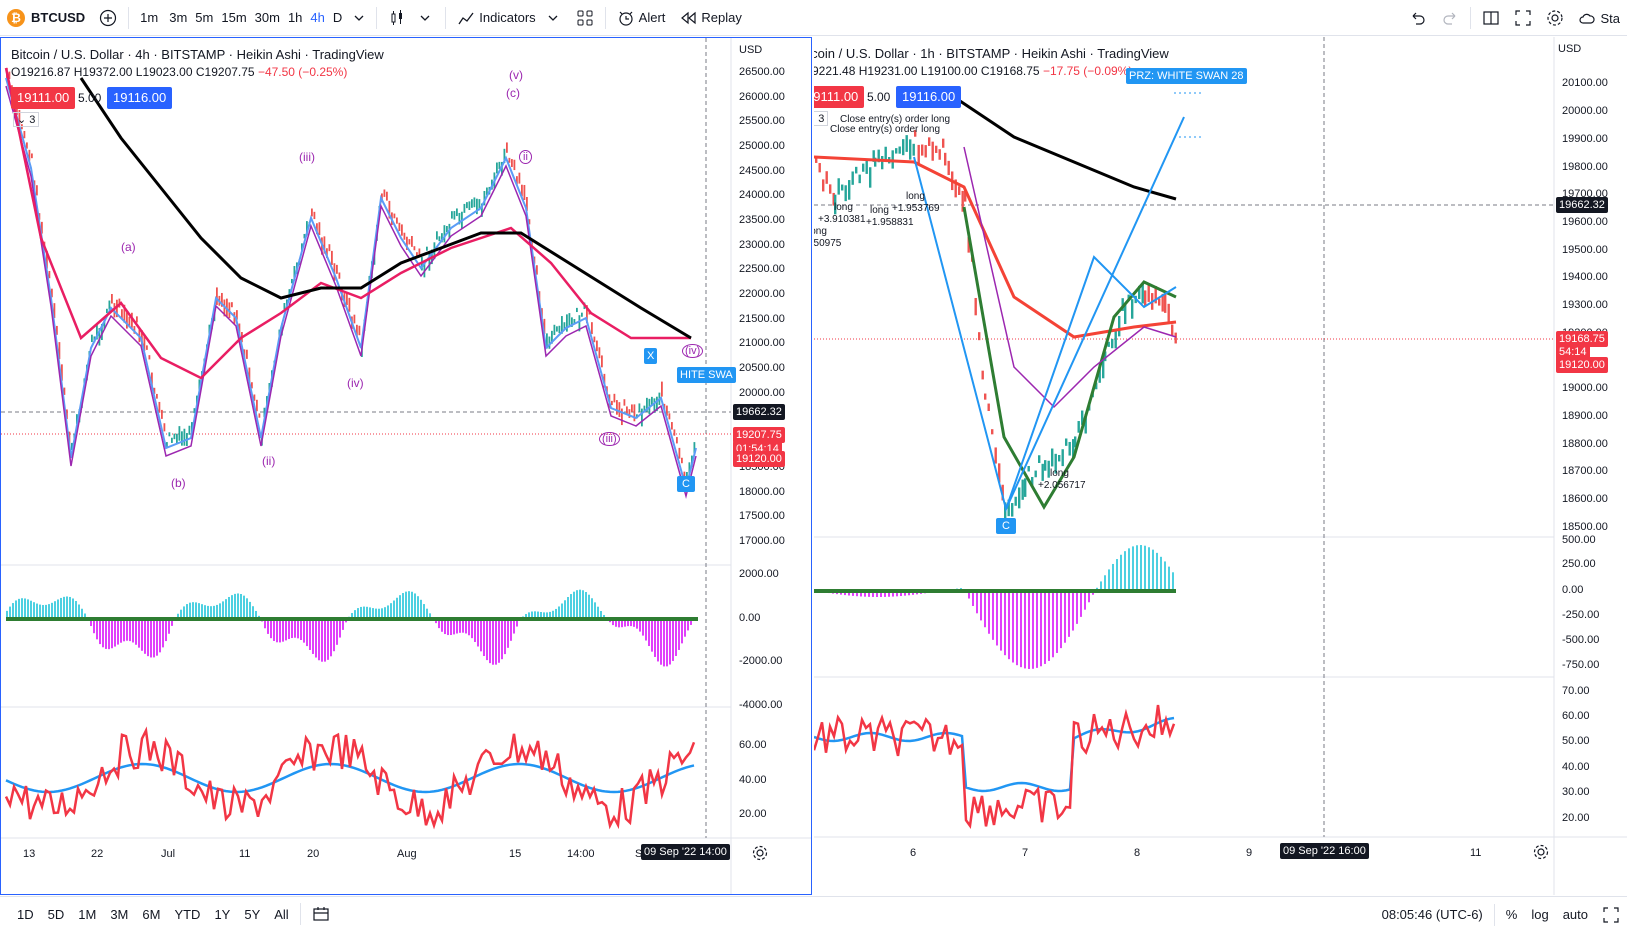  Describe the element at coordinates (337, 17) in the screenshot. I see `interval-D: D` at that location.